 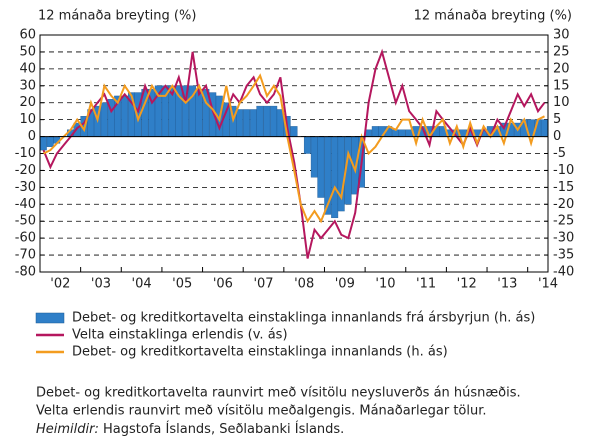 What do you see at coordinates (263, 284) in the screenshot?
I see `x-tick-label: '07` at bounding box center [263, 284].